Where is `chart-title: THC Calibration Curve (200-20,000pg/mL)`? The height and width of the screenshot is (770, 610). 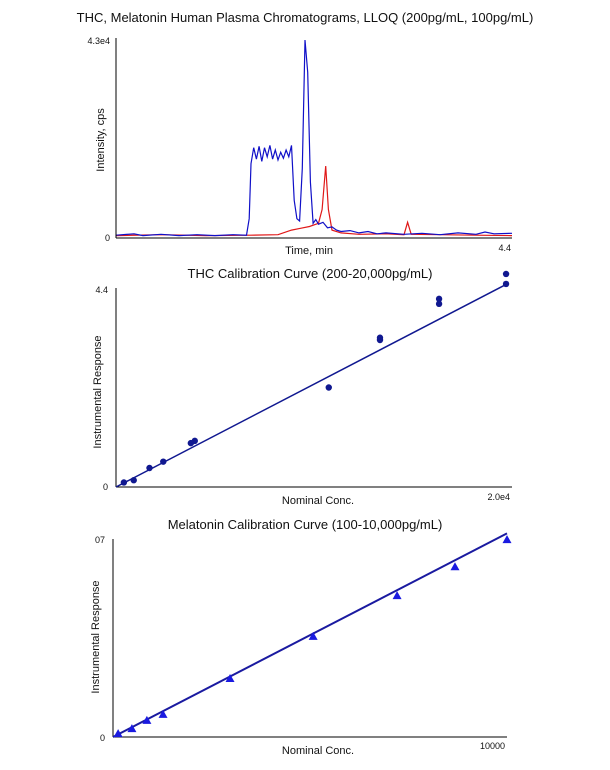 chart-title: THC Calibration Curve (200-20,000pg/mL) is located at coordinates (310, 273).